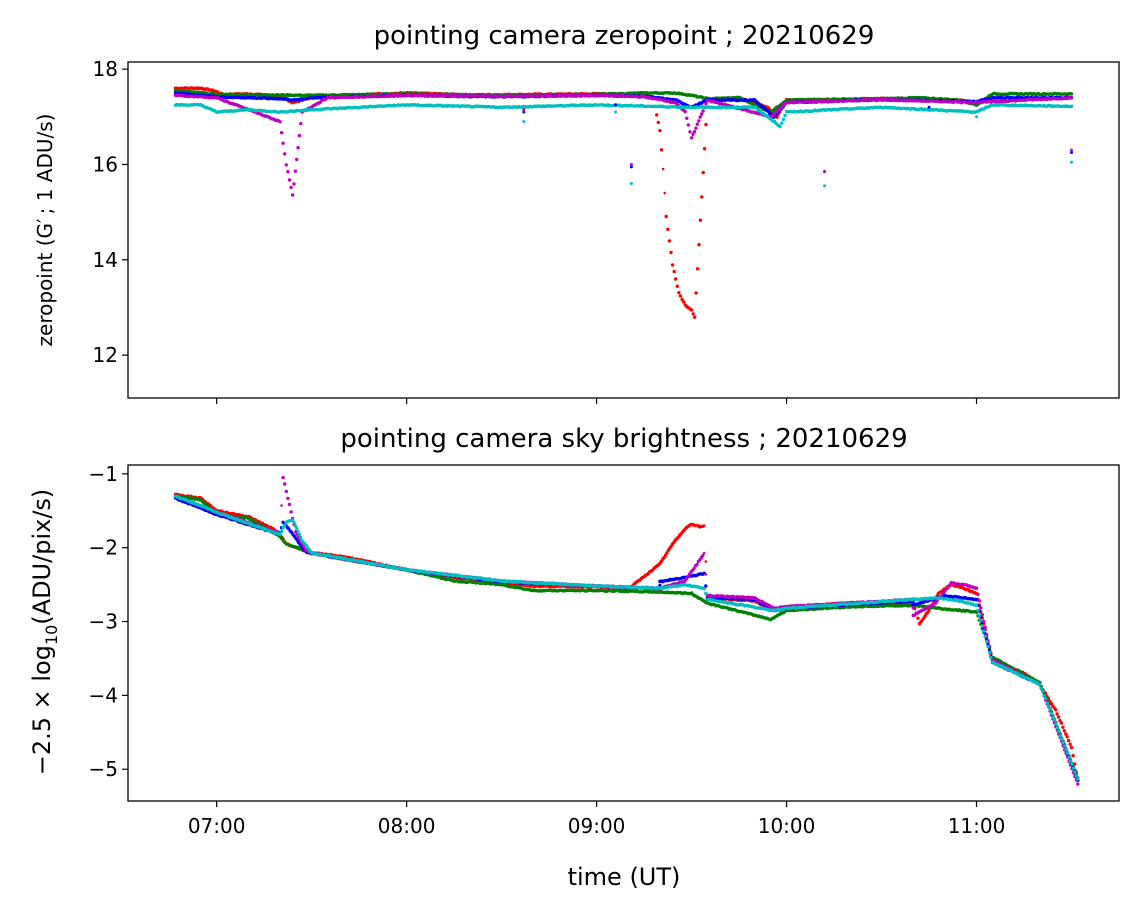 The height and width of the screenshot is (913, 1140). Describe the element at coordinates (105, 164) in the screenshot. I see `zeropoint-y-tick-label: 16` at that location.